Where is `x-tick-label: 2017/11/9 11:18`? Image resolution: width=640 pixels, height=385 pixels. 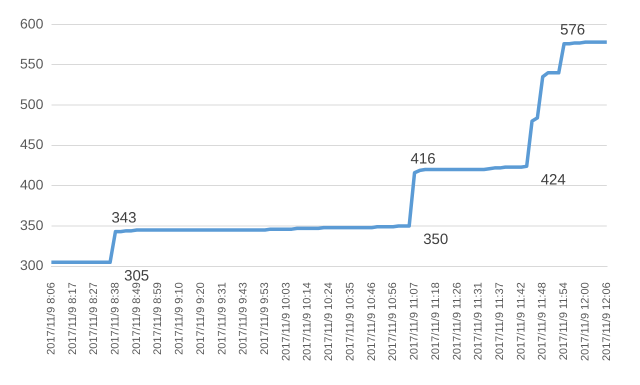 x-tick-label: 2017/11/9 11:18 is located at coordinates (436, 321).